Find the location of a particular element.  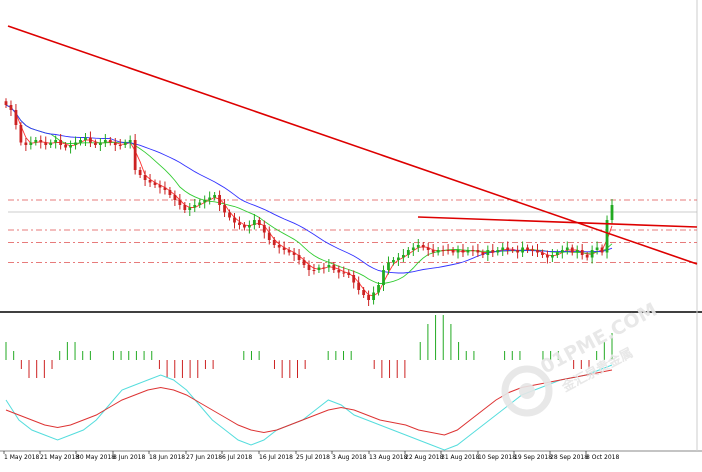

date-label: 10 Sep 2018 is located at coordinates (497, 457).